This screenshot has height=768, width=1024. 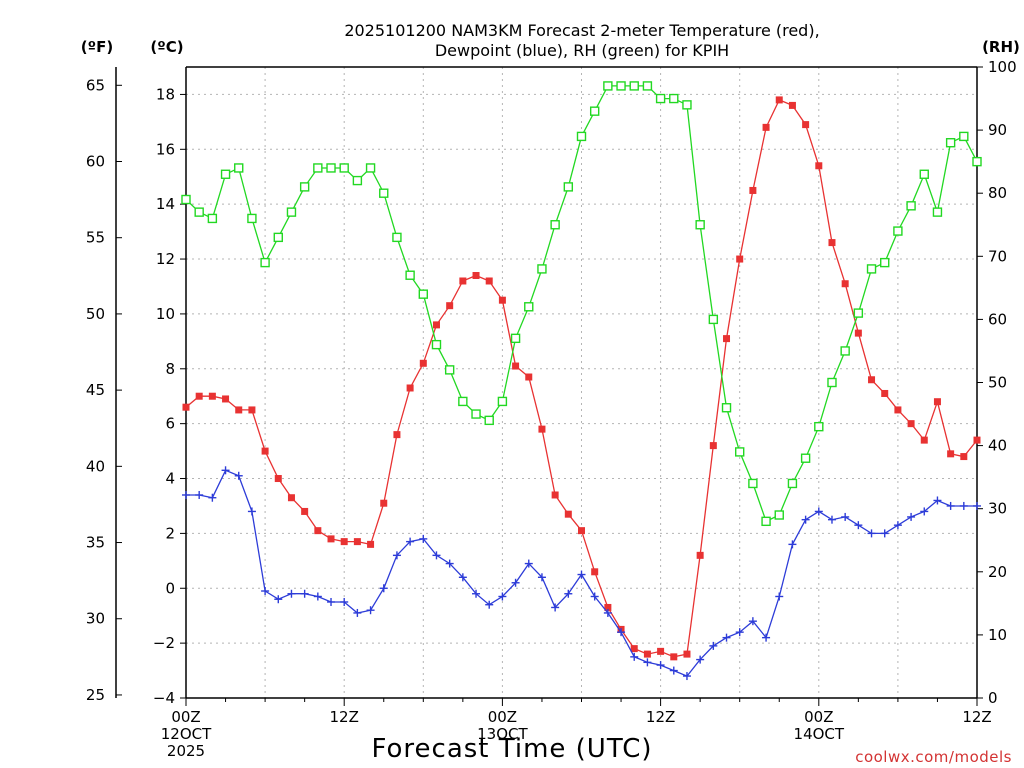 What do you see at coordinates (997, 193) in the screenshot?
I see `rh-tick-label: 80` at bounding box center [997, 193].